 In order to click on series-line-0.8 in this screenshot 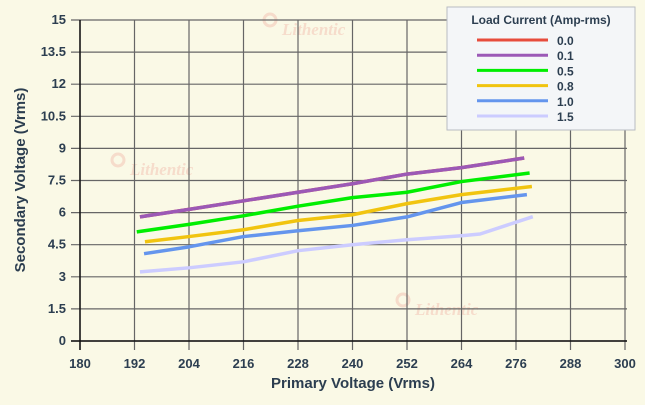, I will do `click(338, 214)`.